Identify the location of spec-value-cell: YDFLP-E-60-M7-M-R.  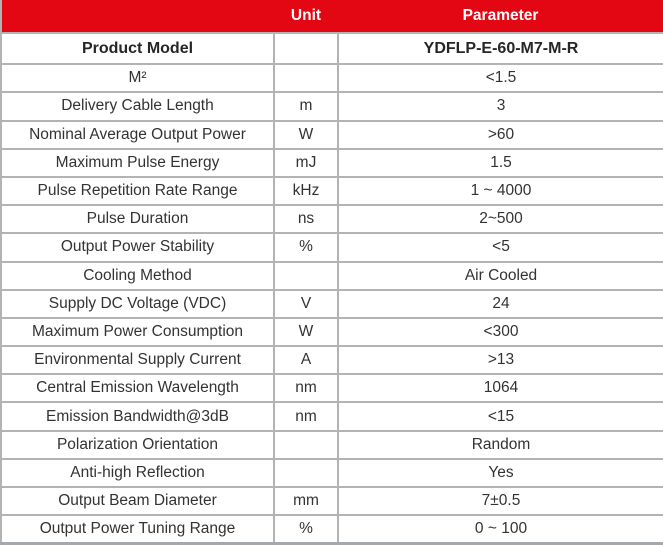
(500, 48).